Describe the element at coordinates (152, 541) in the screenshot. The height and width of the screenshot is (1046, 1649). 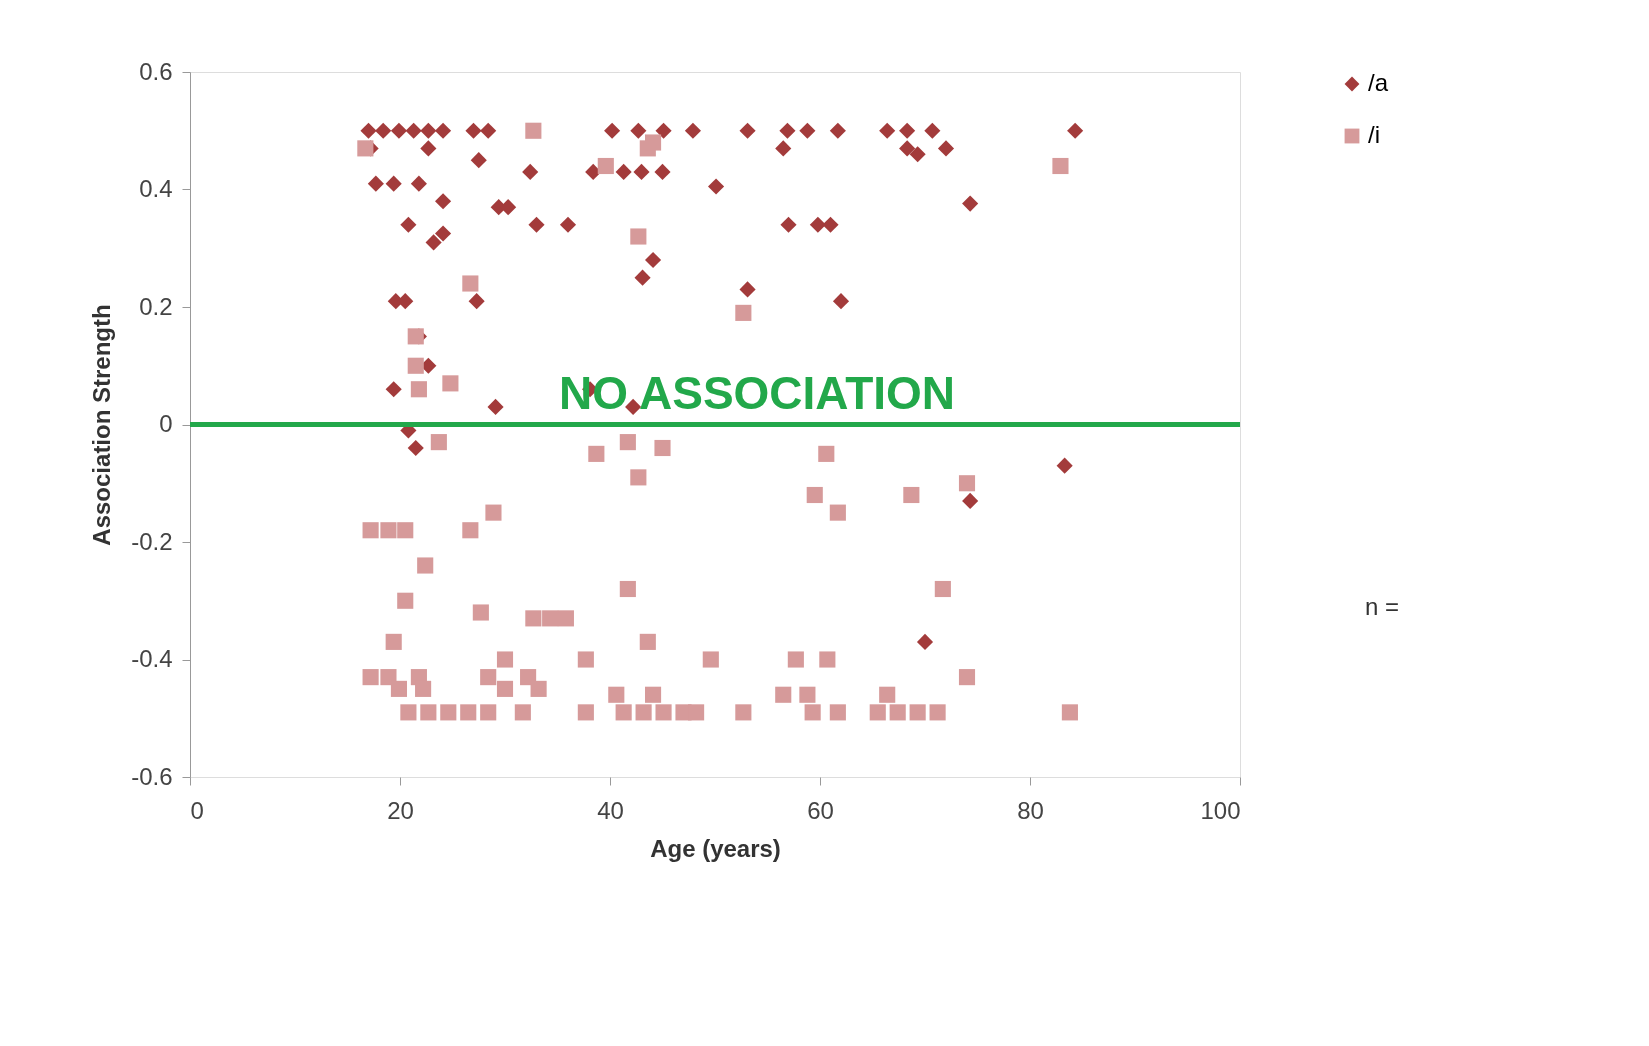
I see `y-tick-label: -0.2` at that location.